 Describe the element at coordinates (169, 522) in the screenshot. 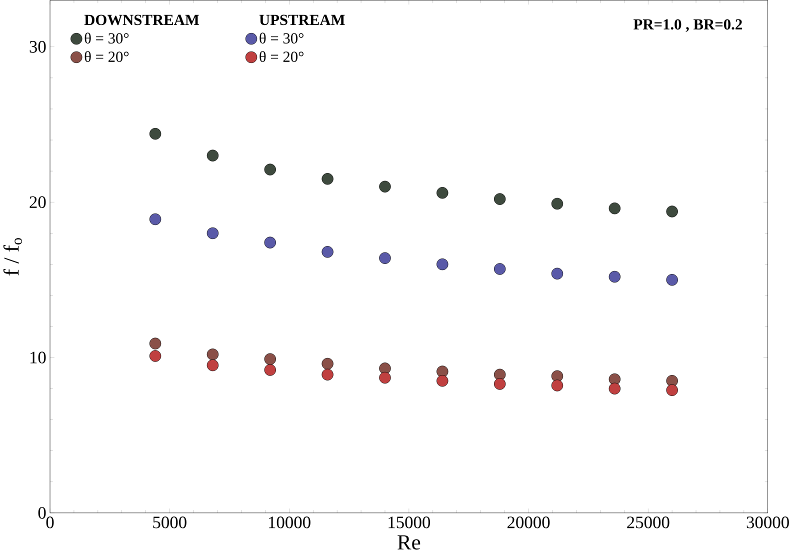

I see `x-tick-label: 5000` at that location.